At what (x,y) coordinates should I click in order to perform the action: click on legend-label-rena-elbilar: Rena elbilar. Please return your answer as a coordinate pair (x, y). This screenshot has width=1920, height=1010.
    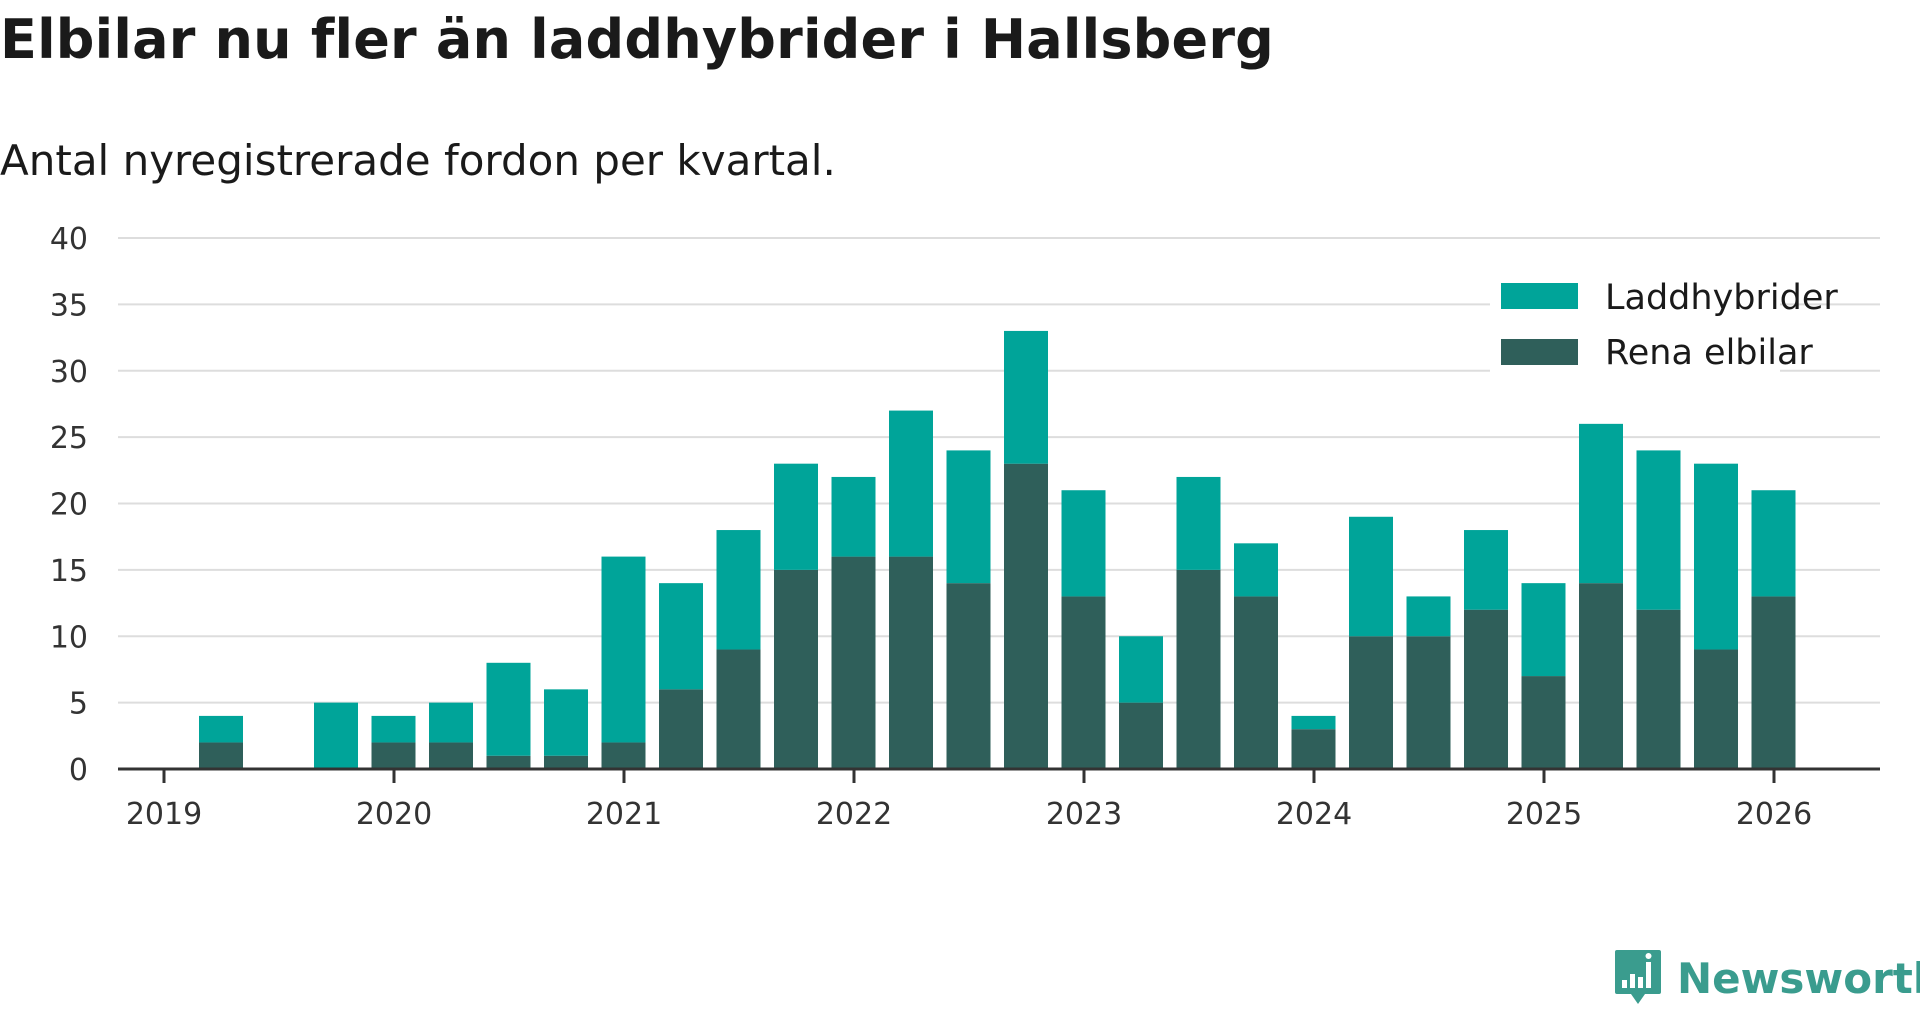
    Looking at the image, I should click on (1709, 353).